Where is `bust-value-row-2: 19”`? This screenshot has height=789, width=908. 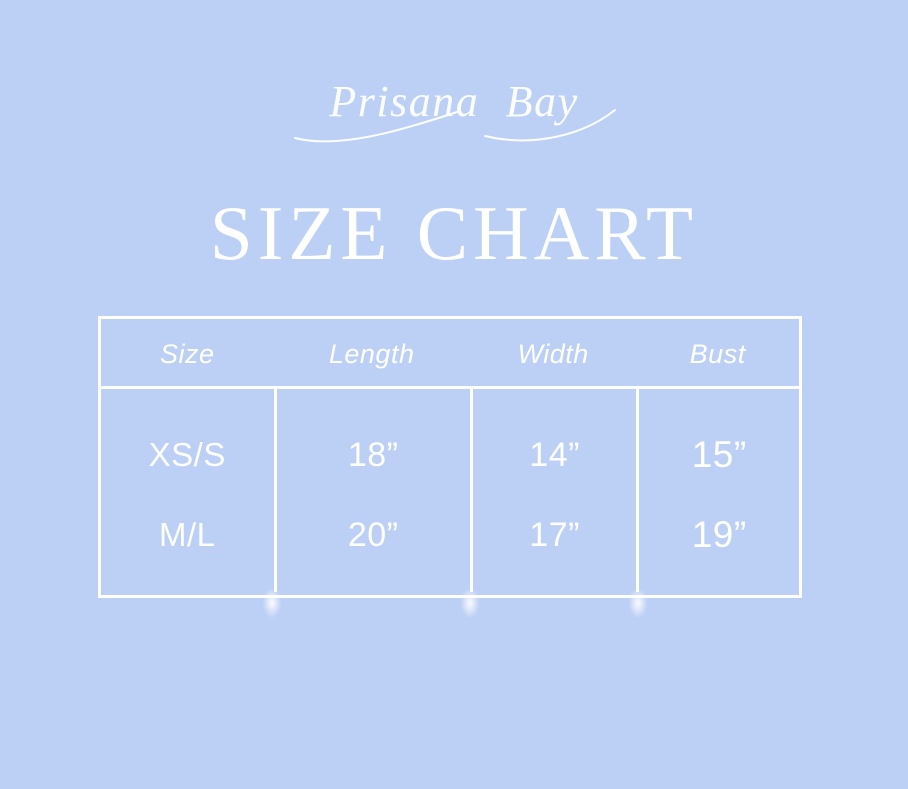 bust-value-row-2: 19” is located at coordinates (719, 534).